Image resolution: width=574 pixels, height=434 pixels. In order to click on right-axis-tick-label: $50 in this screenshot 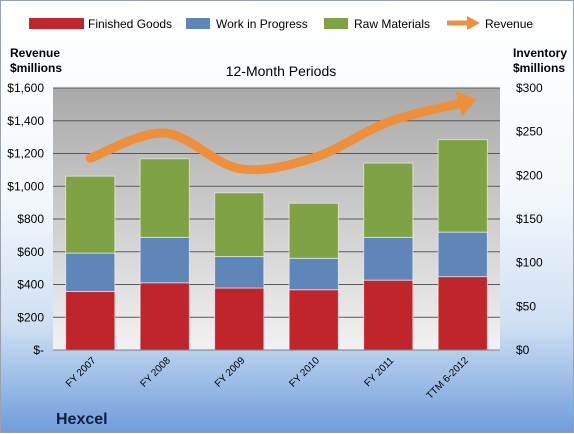, I will do `click(526, 306)`.